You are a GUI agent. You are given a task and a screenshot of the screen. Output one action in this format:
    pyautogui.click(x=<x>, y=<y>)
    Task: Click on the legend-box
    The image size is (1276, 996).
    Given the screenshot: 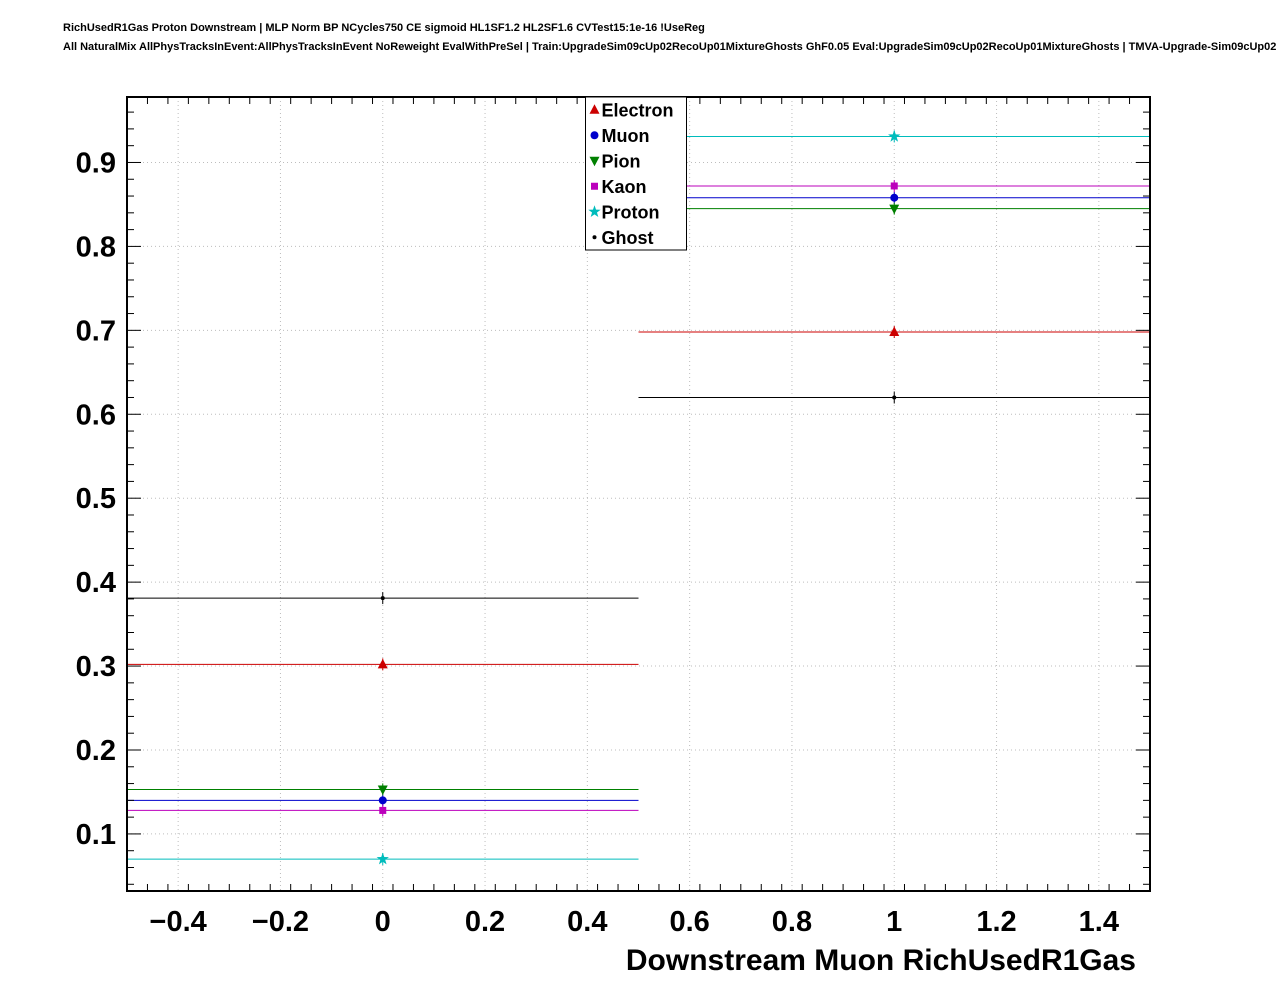 What is the action you would take?
    pyautogui.click(x=636, y=173)
    